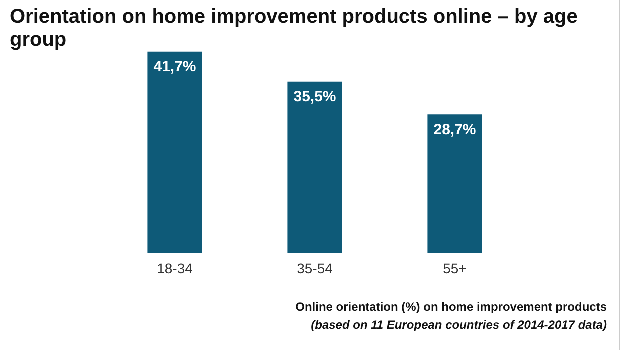 The height and width of the screenshot is (350, 620). Describe the element at coordinates (175, 67) in the screenshot. I see `data-label: 41,7%` at that location.